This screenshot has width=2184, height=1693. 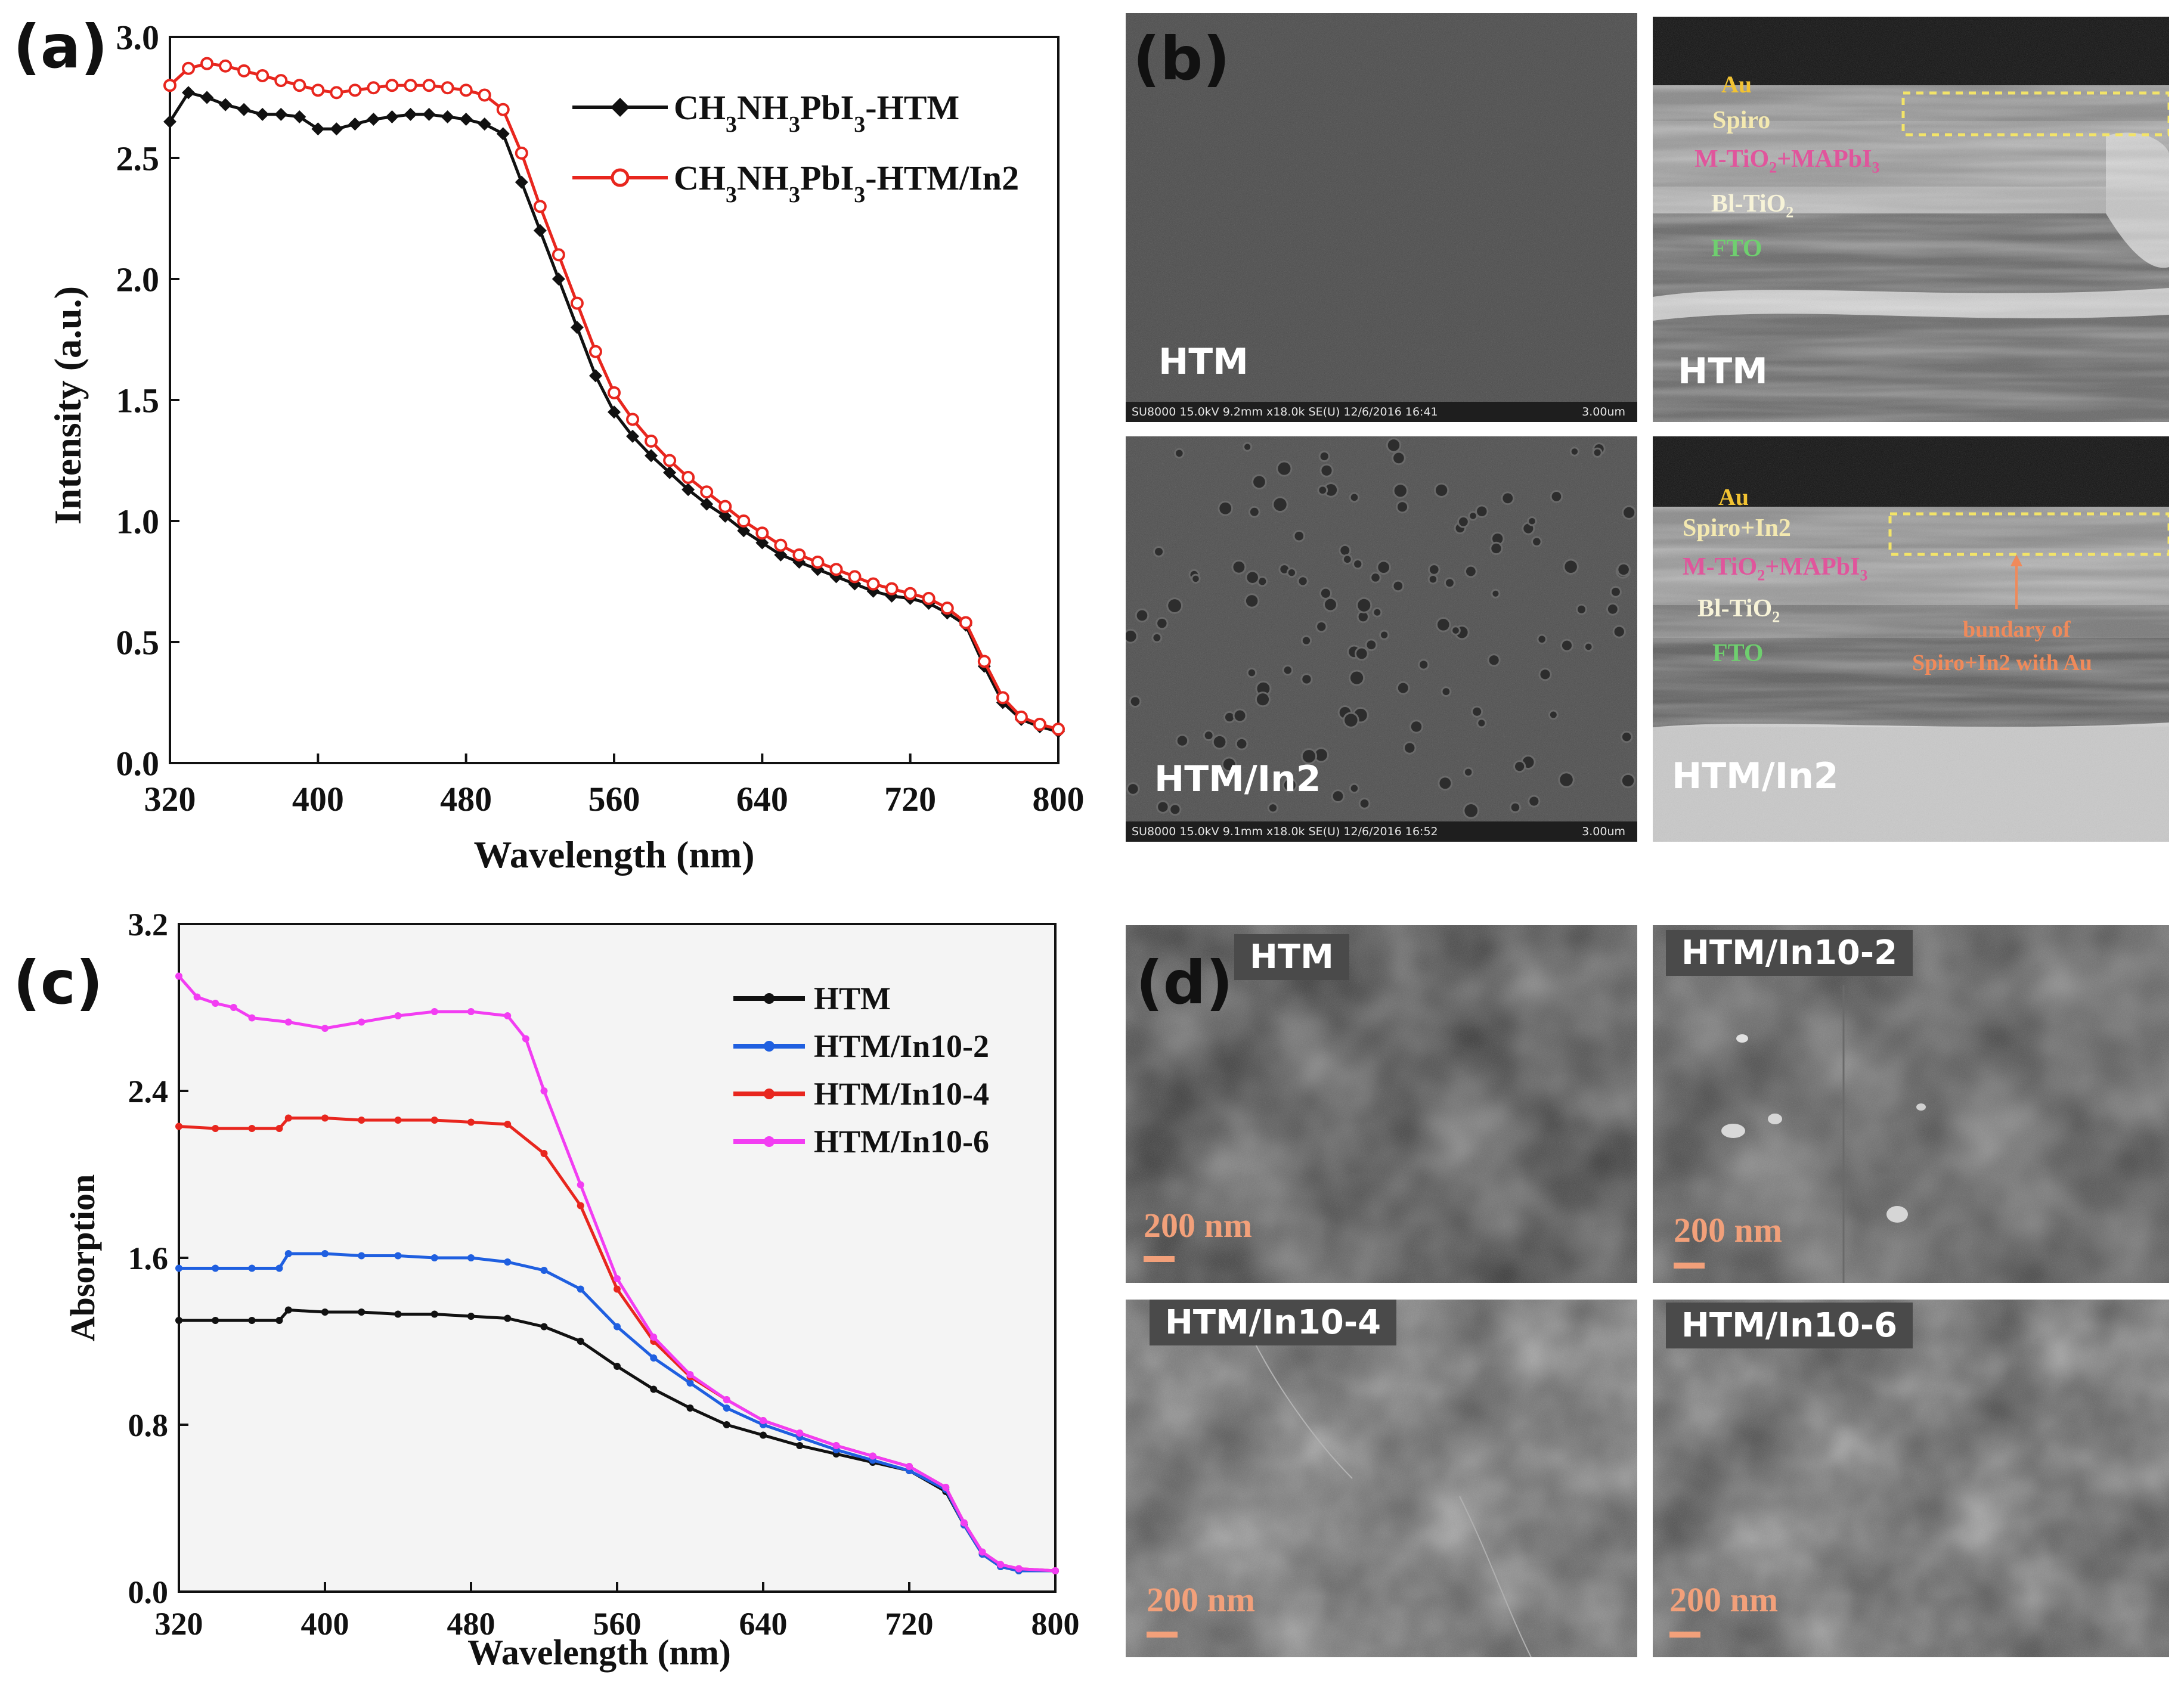 I want to click on panel-a-label: (a), so click(x=61, y=47).